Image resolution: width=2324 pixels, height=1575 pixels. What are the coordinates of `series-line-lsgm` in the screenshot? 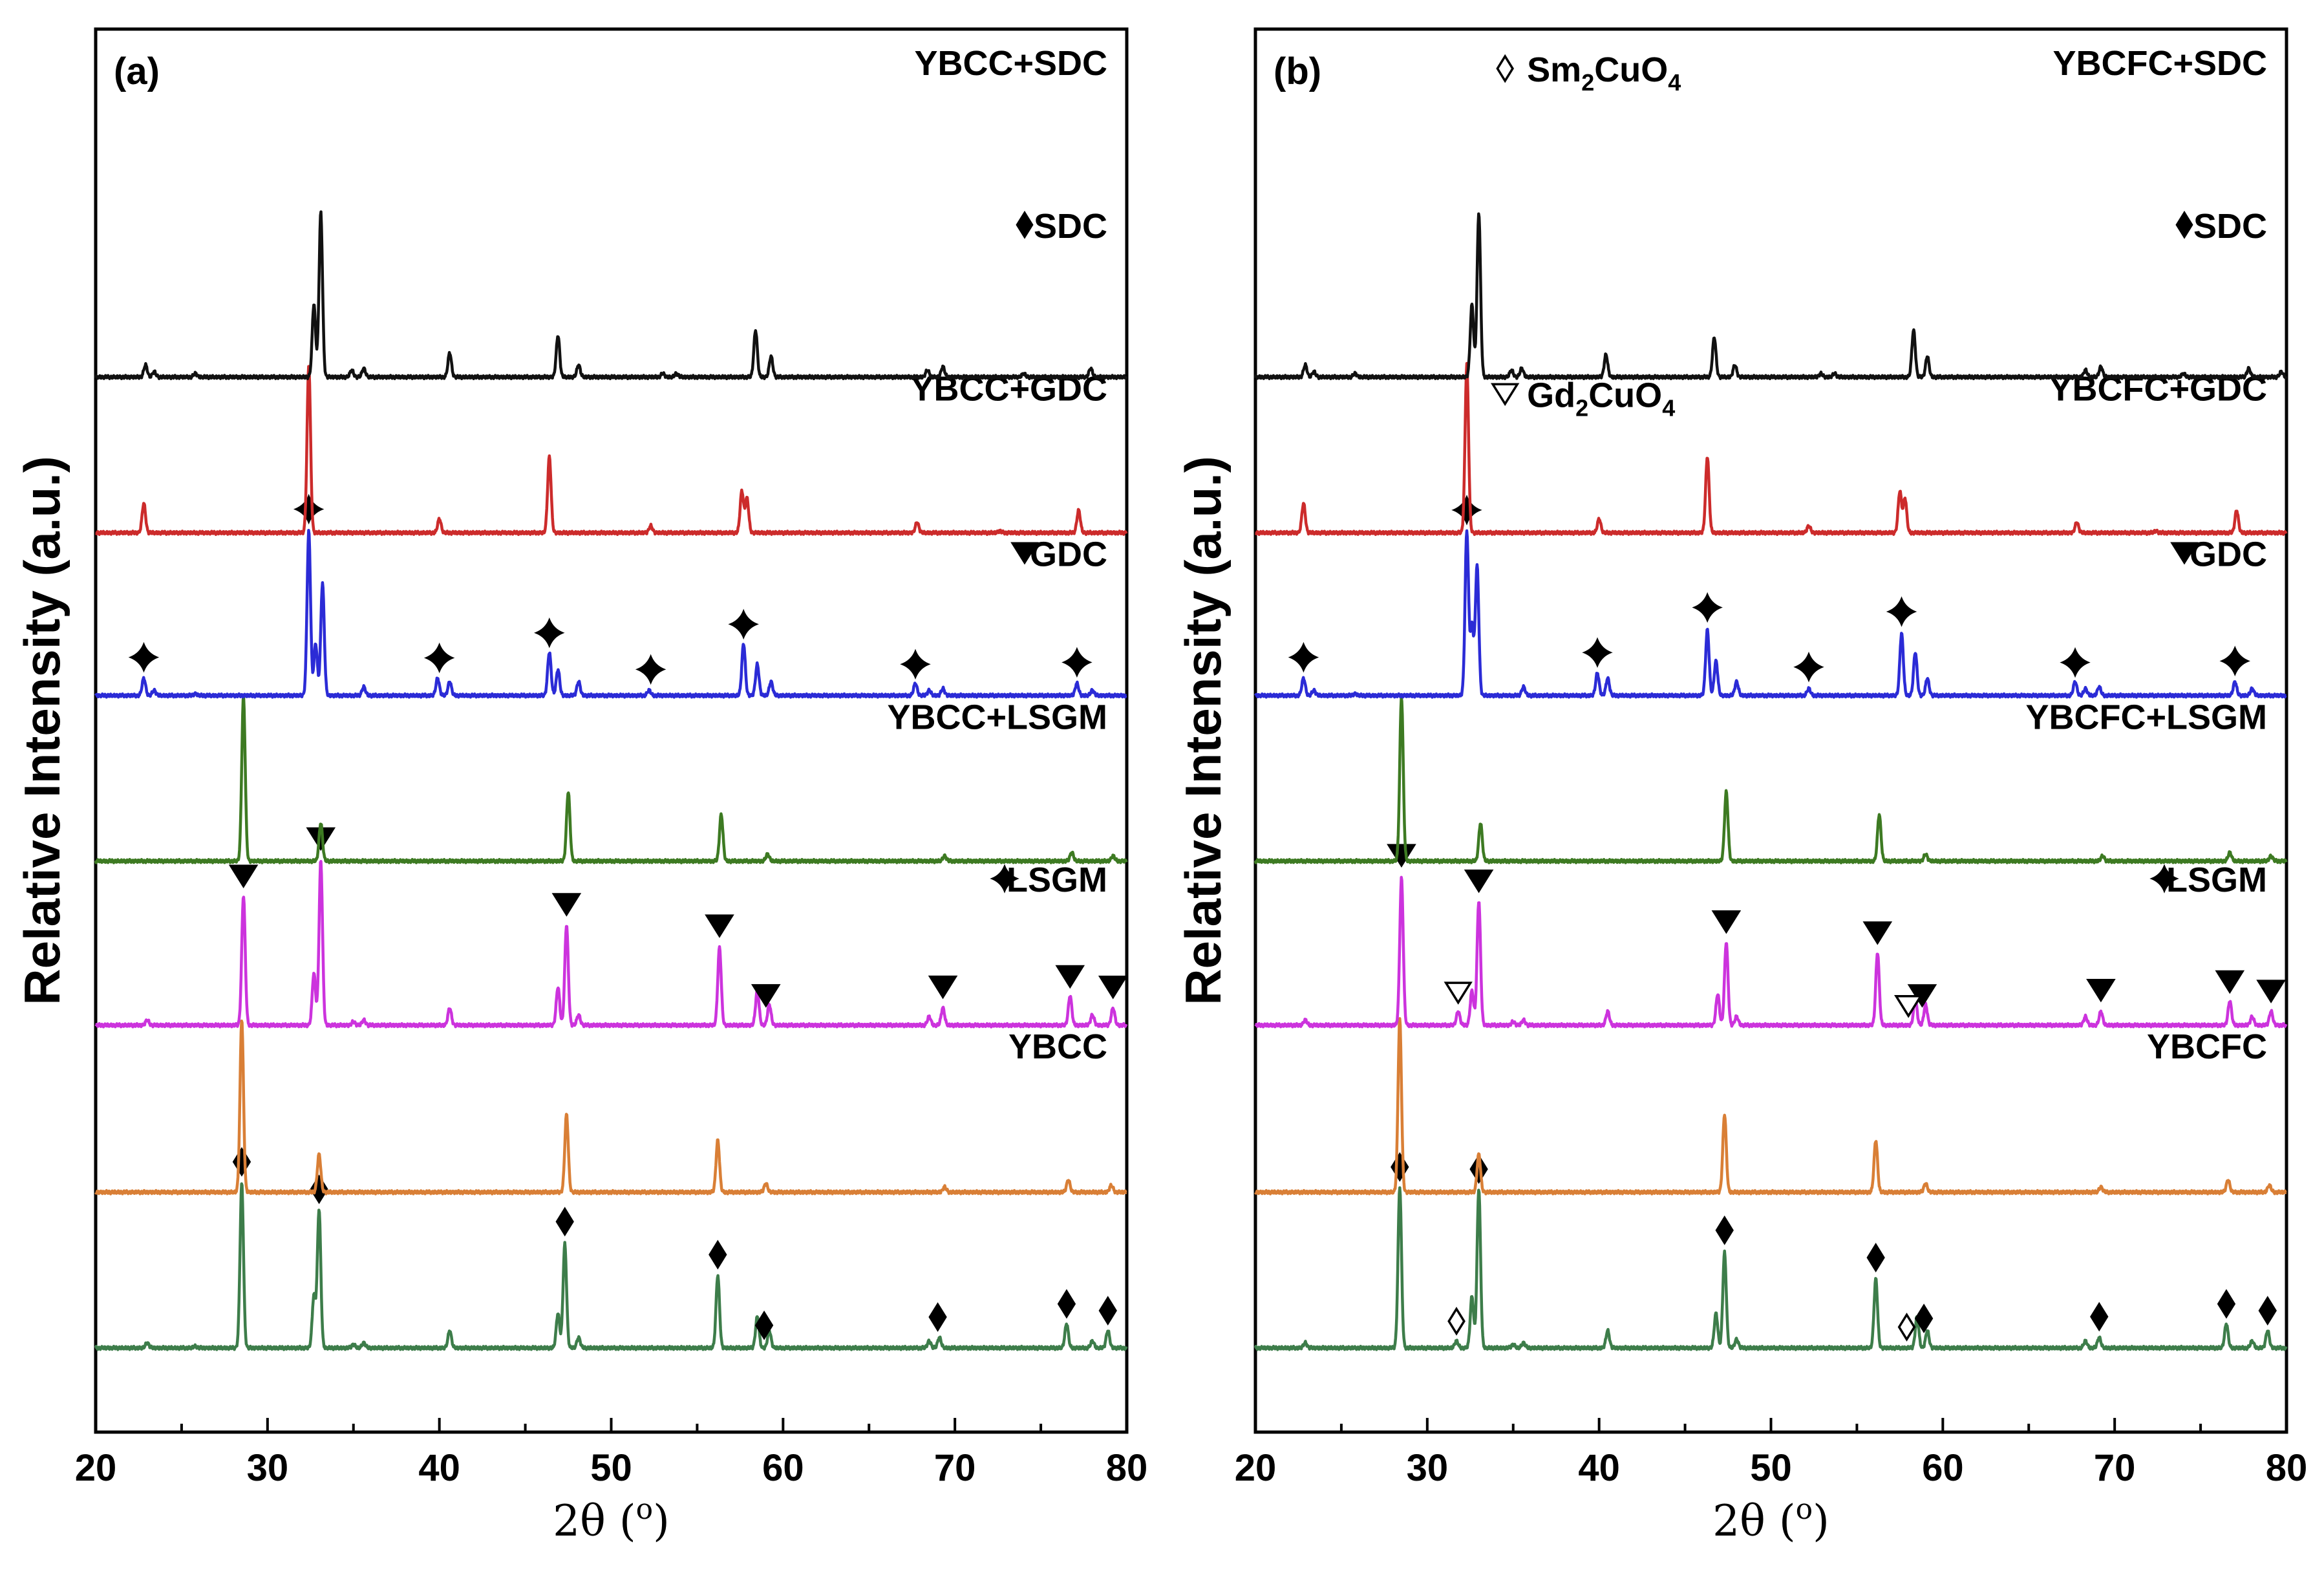 It's located at (1771, 448).